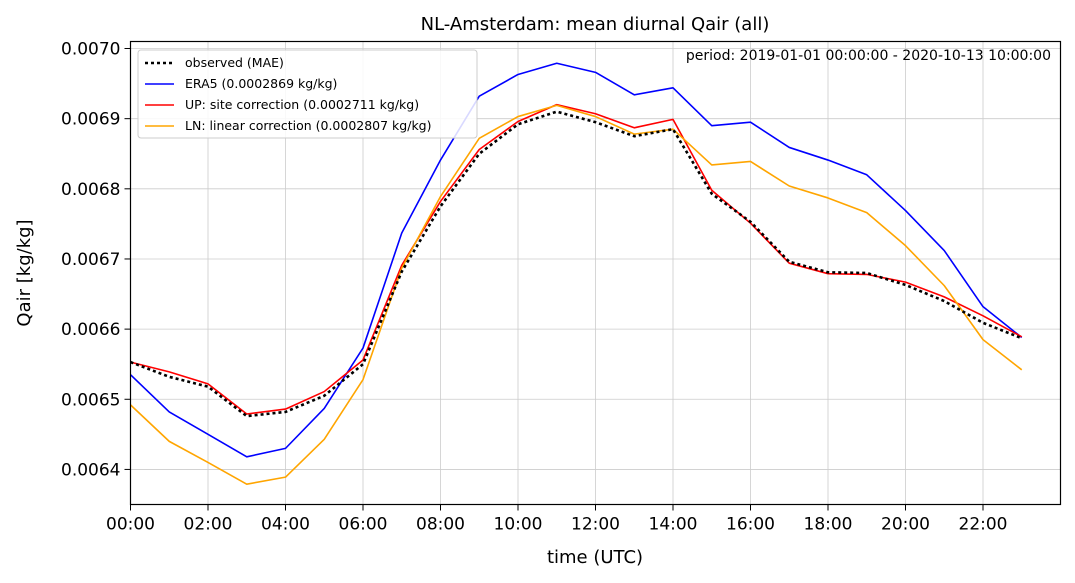  Describe the element at coordinates (595, 557) in the screenshot. I see `x-axis-title: time (UTC)` at that location.